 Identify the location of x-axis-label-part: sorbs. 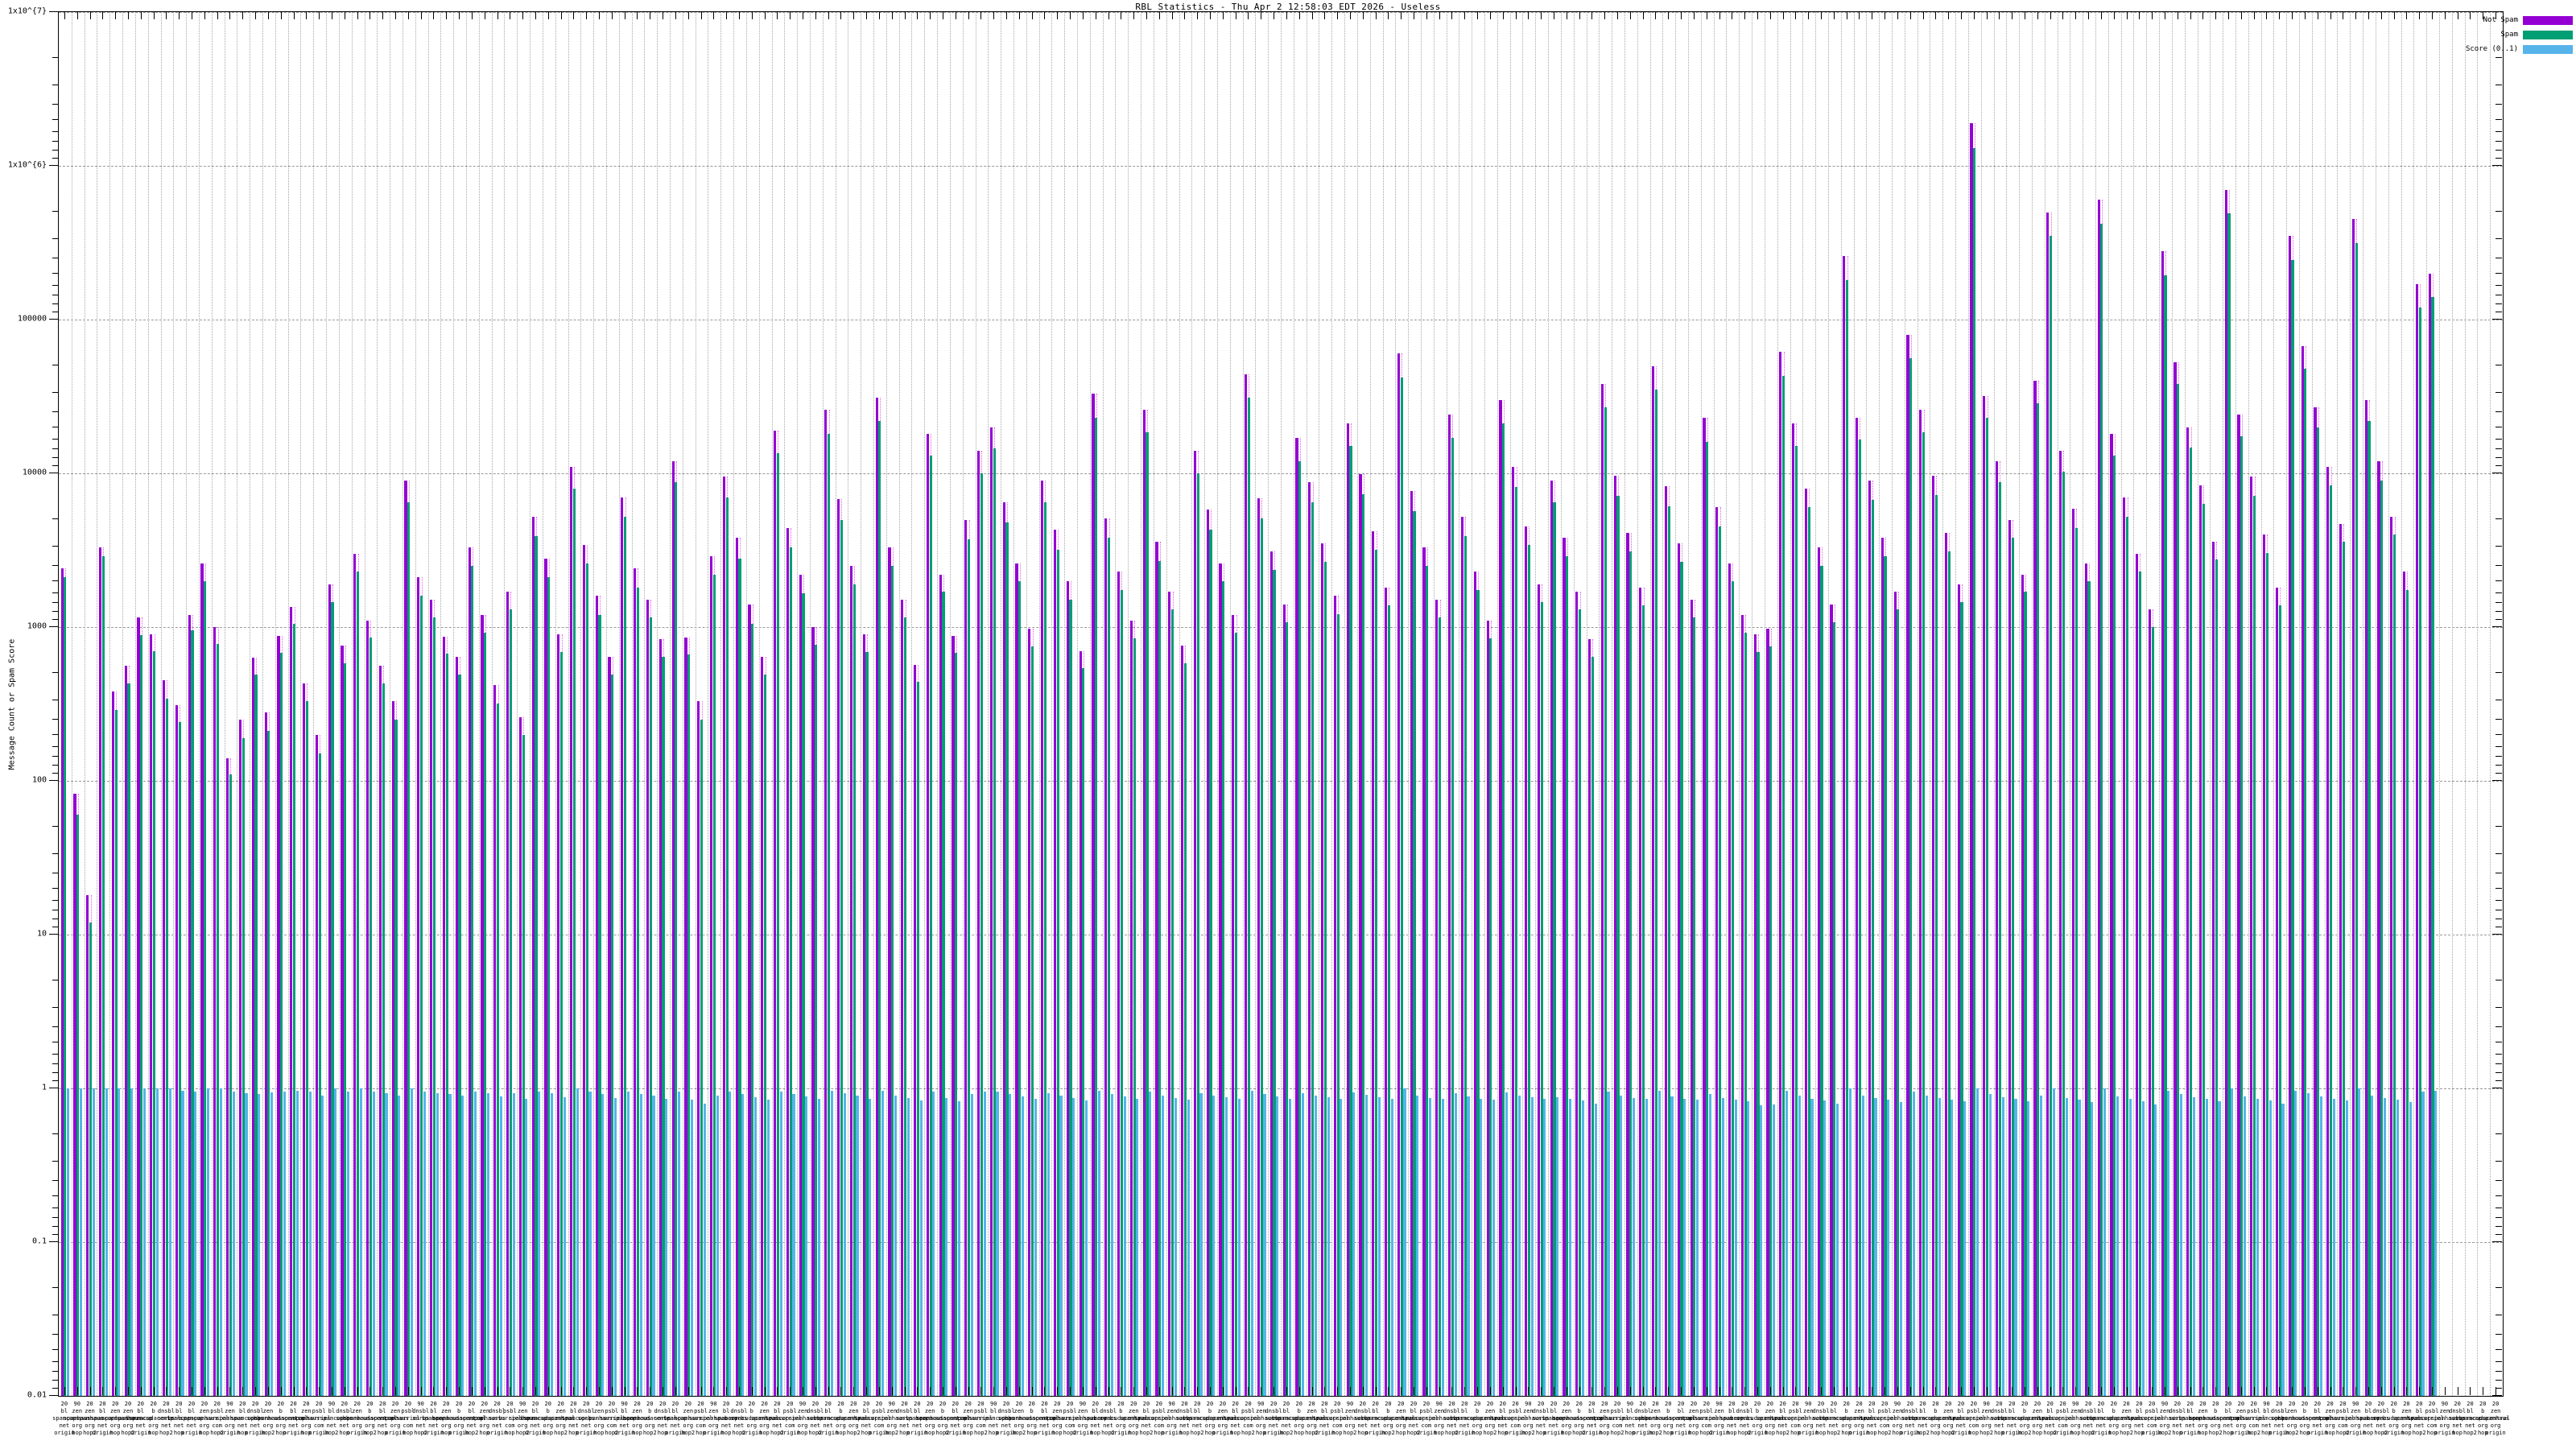
(1108, 1418).